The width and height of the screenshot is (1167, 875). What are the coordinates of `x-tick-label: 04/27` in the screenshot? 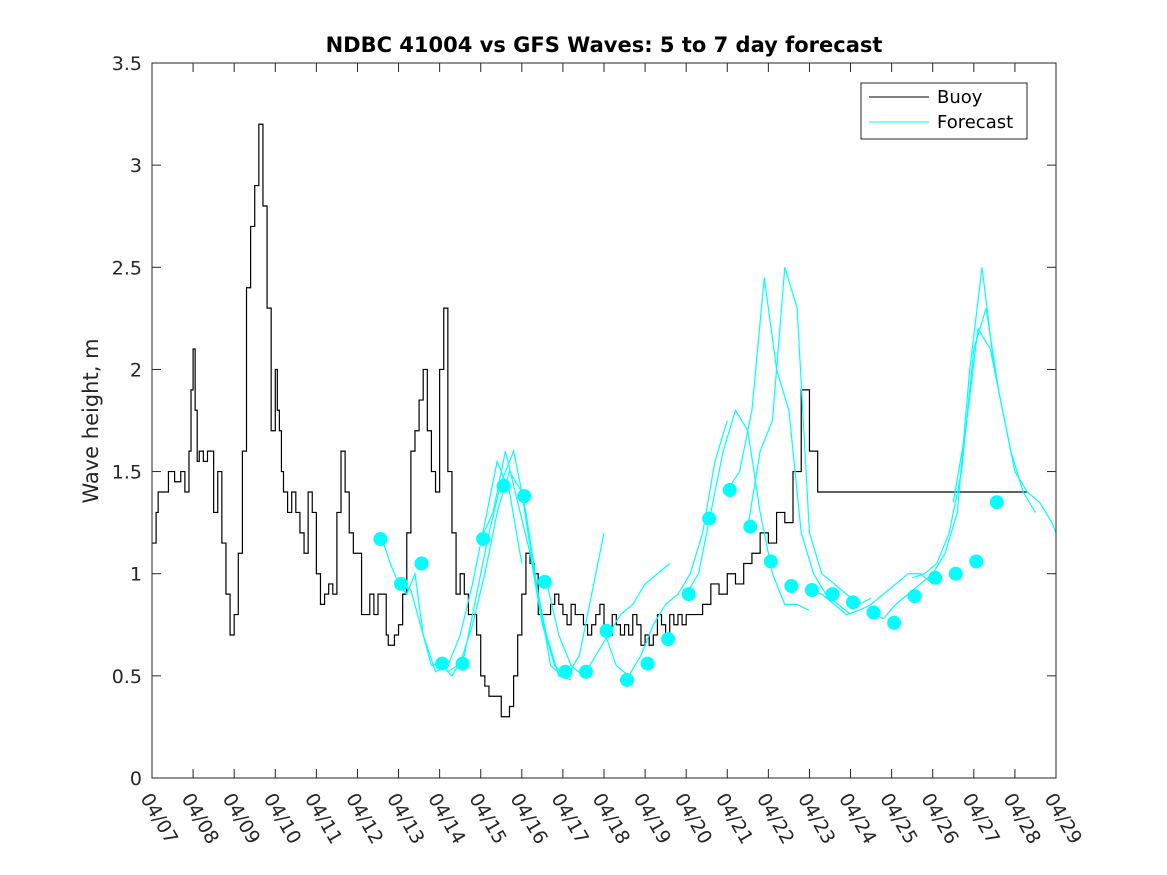 It's located at (980, 819).